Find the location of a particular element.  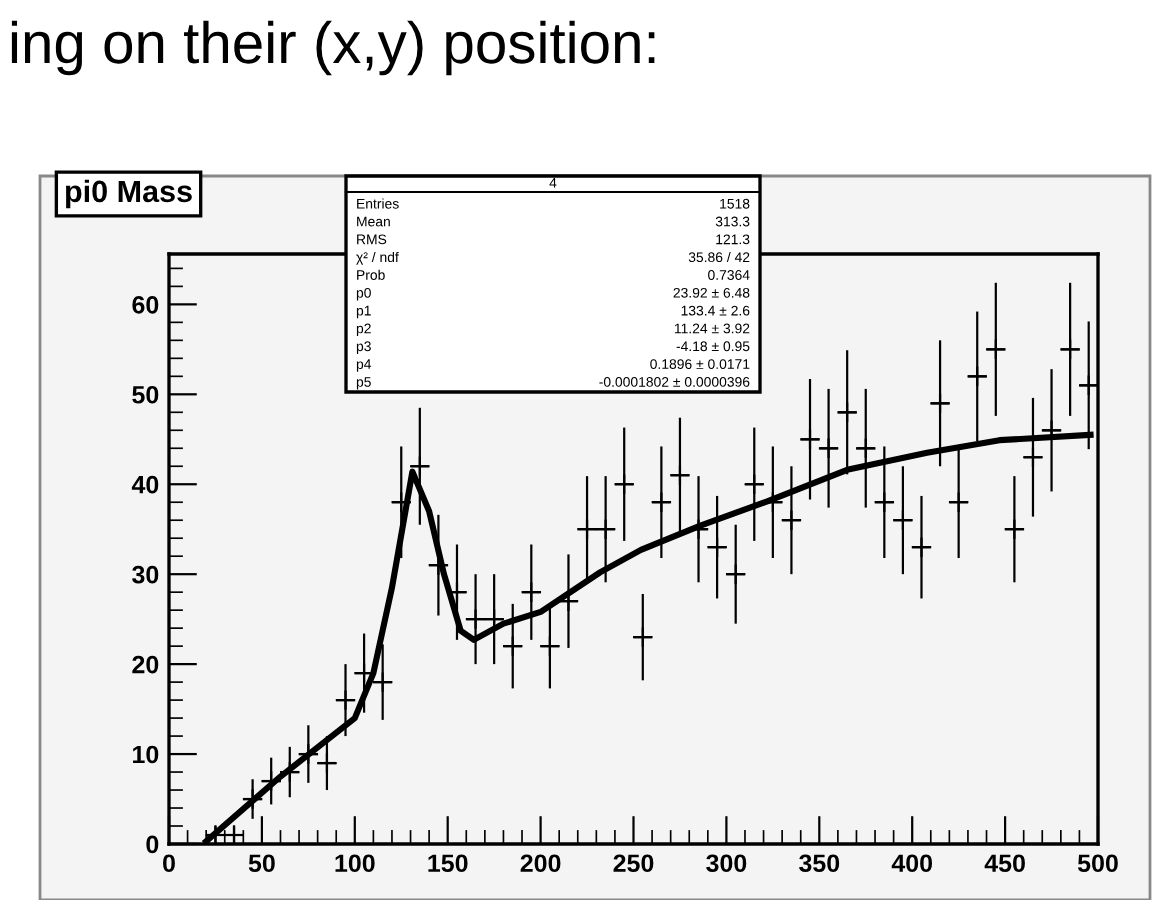

x-tick-label: 100 is located at coordinates (355, 863).